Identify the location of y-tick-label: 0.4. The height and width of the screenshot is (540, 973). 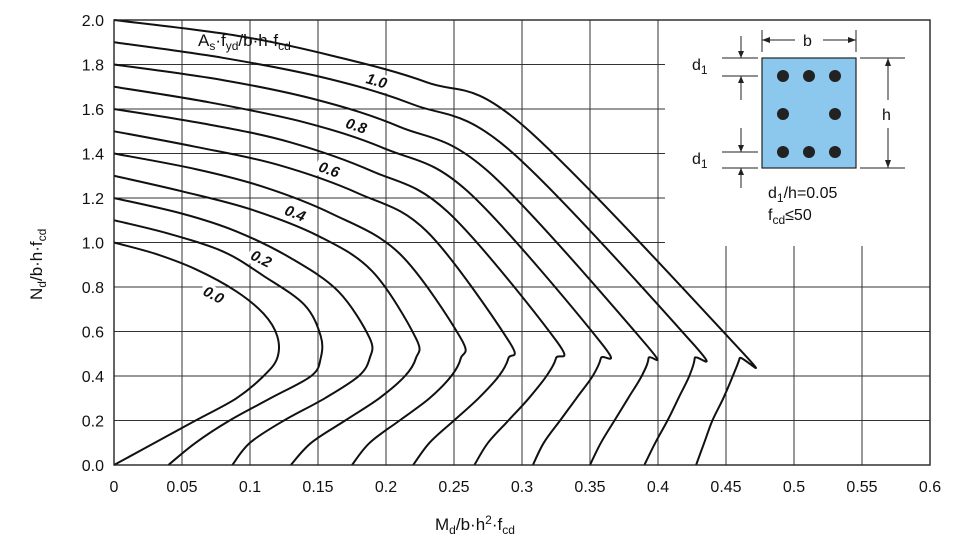
(93, 377).